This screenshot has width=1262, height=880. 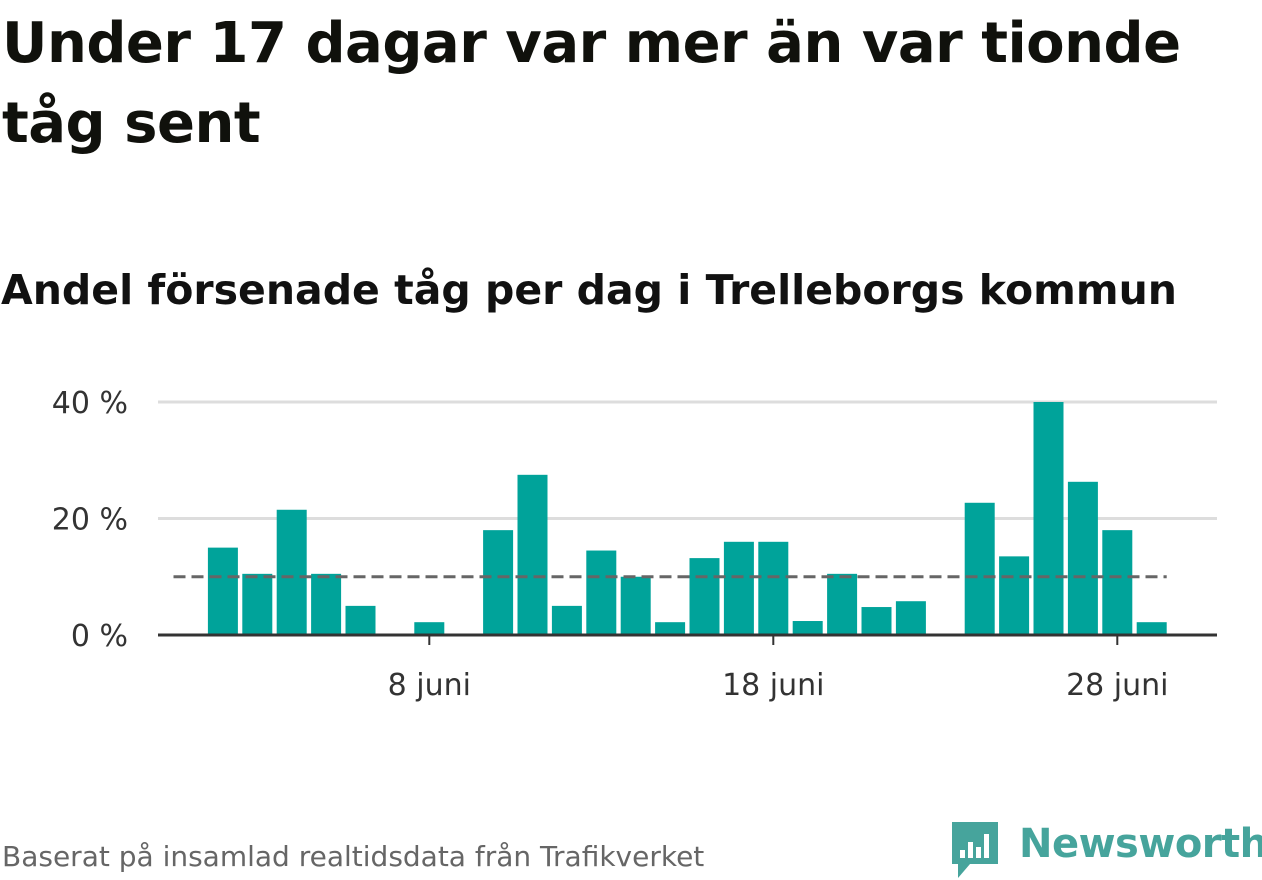 What do you see at coordinates (1140, 844) in the screenshot?
I see `brand-name: Newsworthy` at bounding box center [1140, 844].